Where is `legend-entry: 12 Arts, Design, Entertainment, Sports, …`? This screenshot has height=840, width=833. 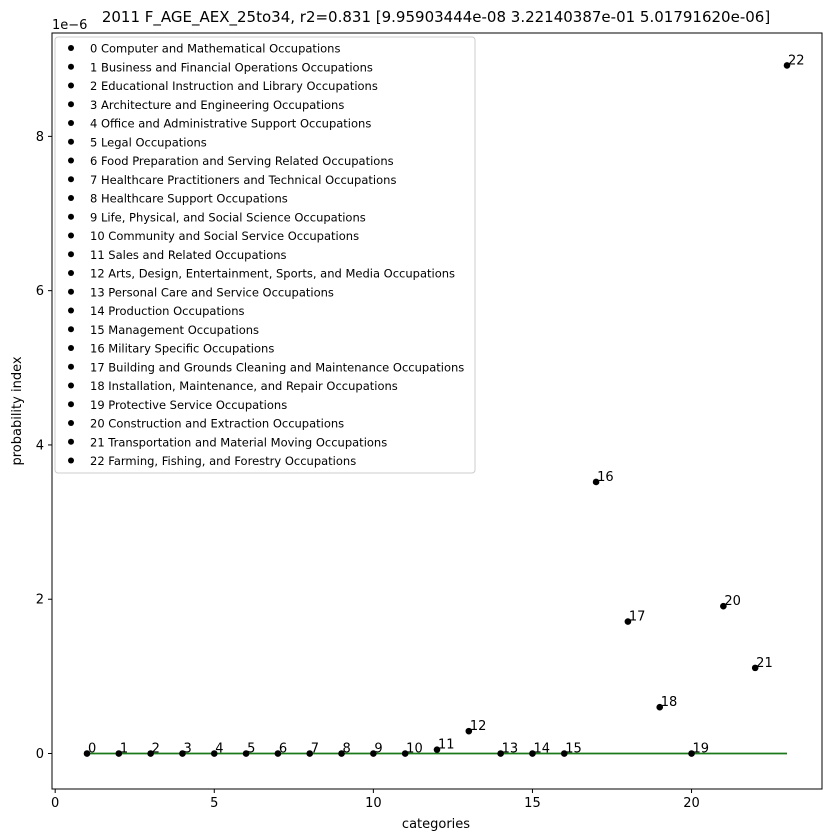 legend-entry: 12 Arts, Design, Entertainment, Sports, … is located at coordinates (272, 274).